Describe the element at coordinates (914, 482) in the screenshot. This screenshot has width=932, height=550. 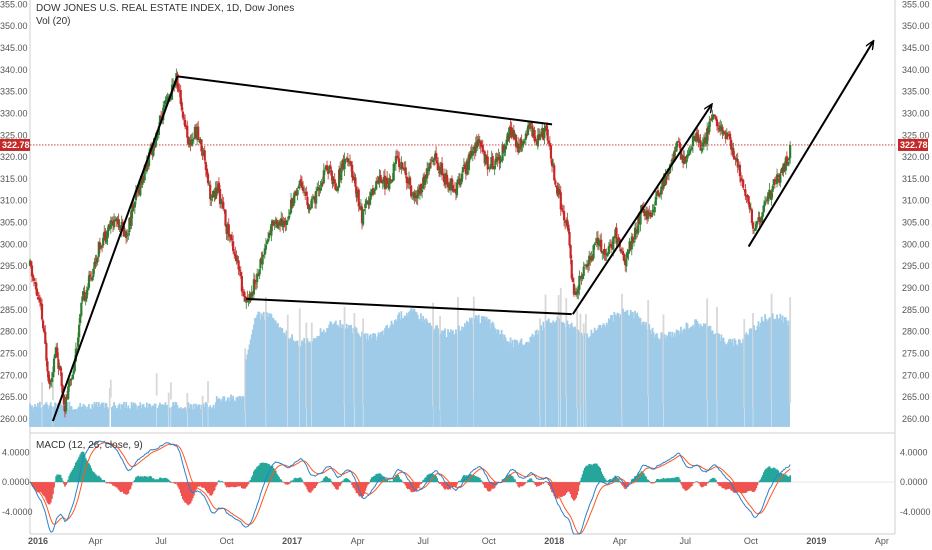
I see `macd-tick-label: 0.0000` at that location.